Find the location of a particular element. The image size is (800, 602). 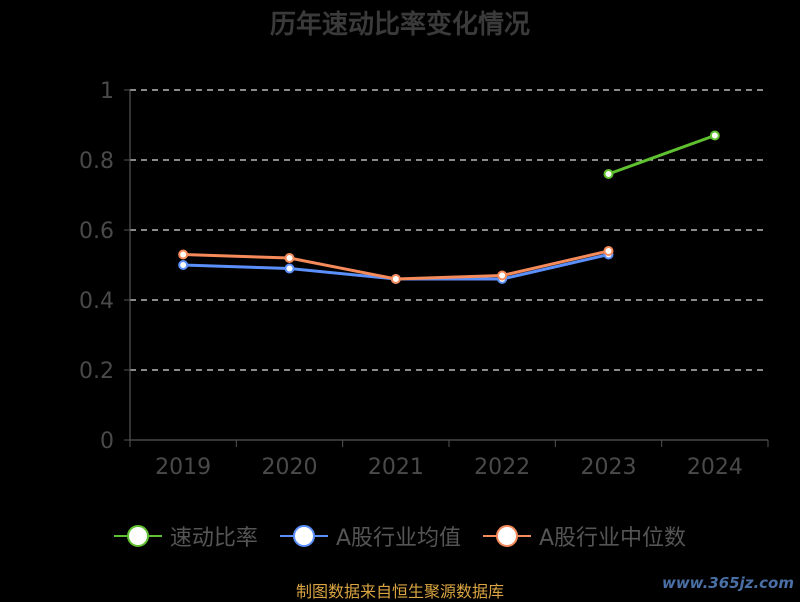

legend-swatch-quick-ratio is located at coordinates (137, 536).